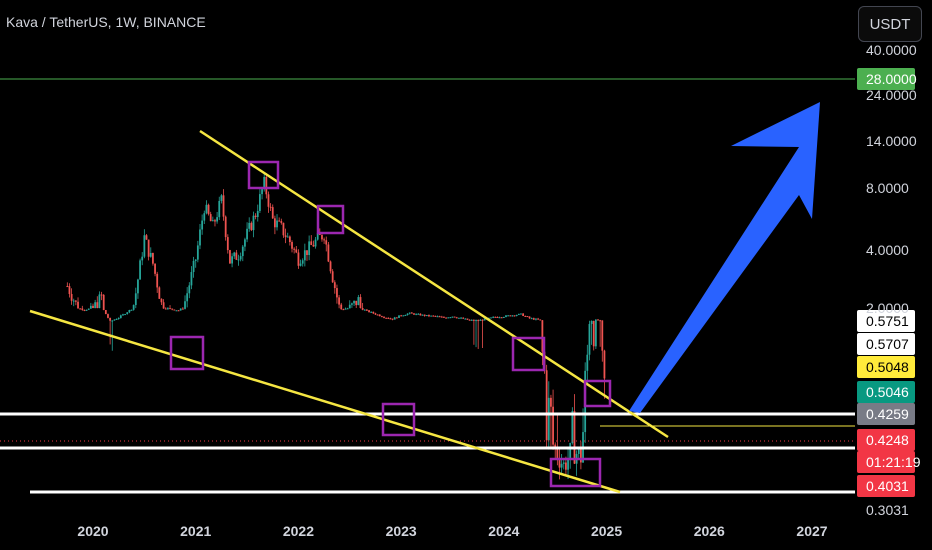 The height and width of the screenshot is (550, 932). Describe the element at coordinates (887, 321) in the screenshot. I see `price-label-text: 0.5751` at that location.